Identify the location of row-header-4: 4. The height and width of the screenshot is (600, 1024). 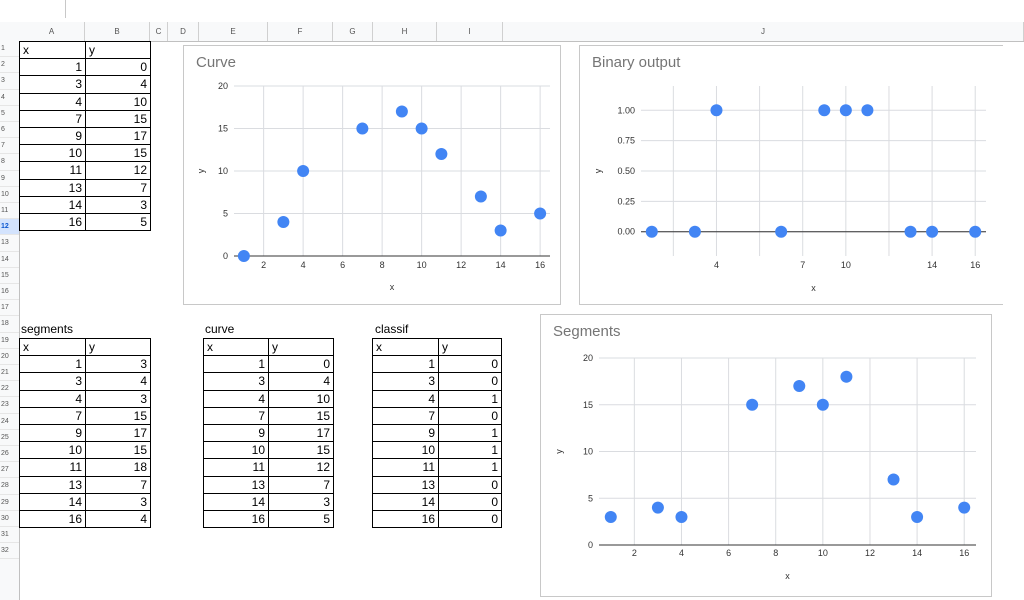
(9, 98).